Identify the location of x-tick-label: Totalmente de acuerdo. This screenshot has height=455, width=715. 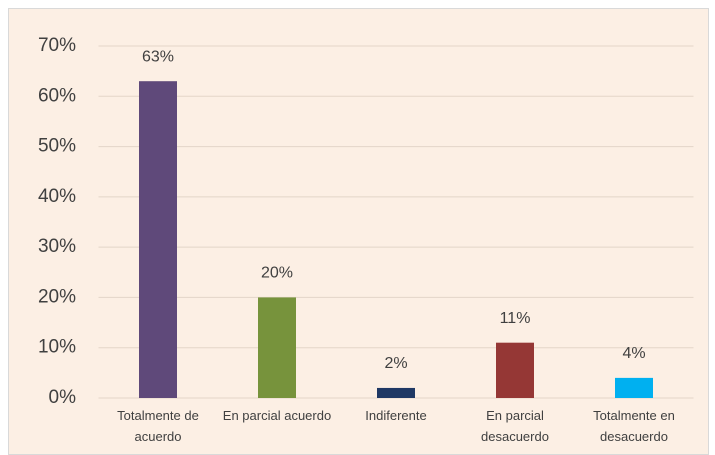
(158, 426).